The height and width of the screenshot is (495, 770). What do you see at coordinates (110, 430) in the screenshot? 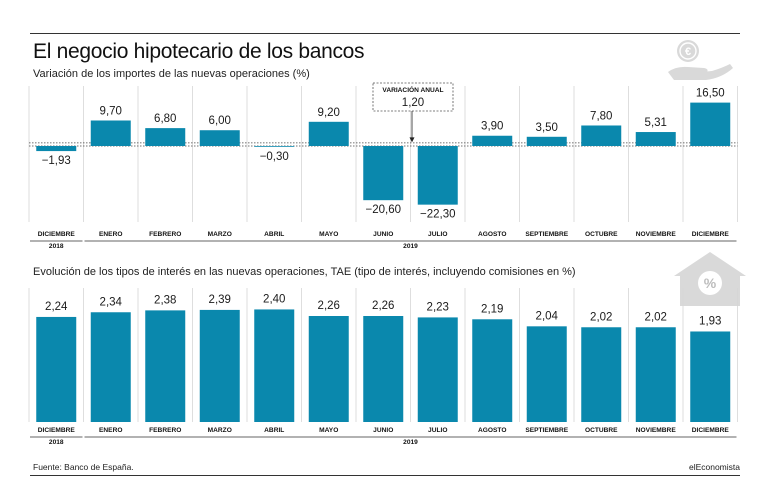
I see `chart2-tick-label: ENERO` at bounding box center [110, 430].